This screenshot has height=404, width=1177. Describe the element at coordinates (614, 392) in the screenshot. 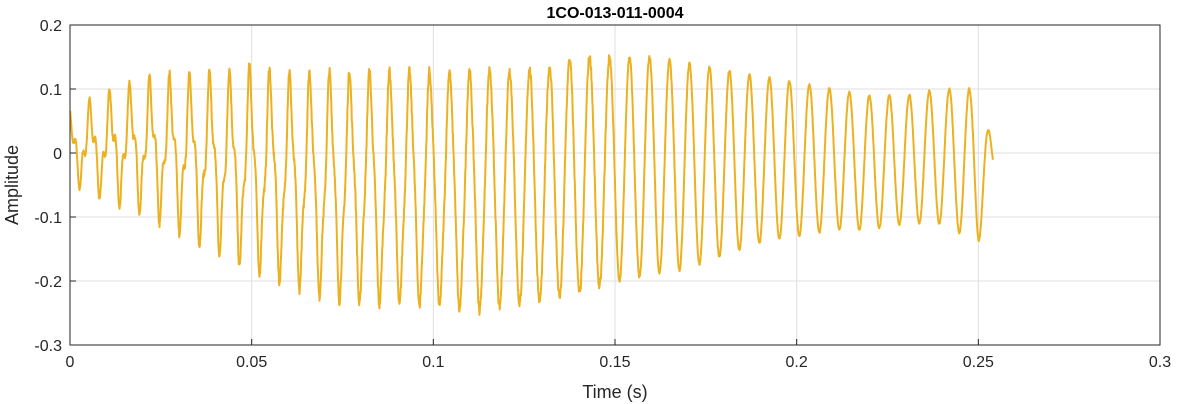

I see `x-axis-label: Time (s)` at that location.